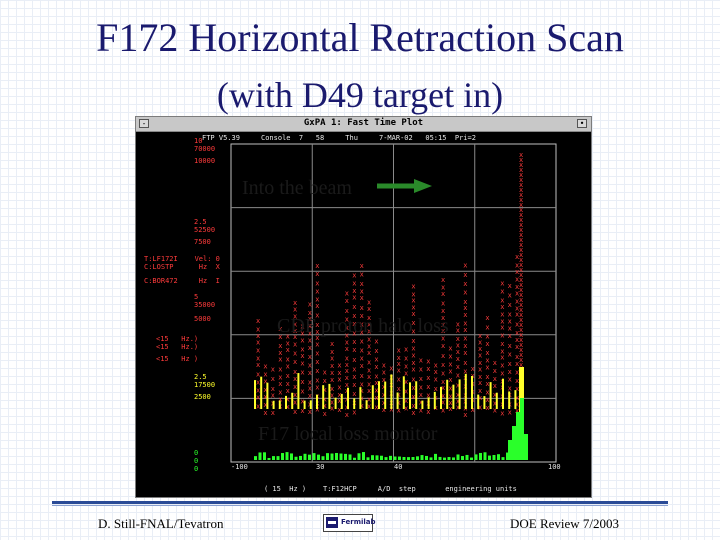  I want to click on rate-2: <15 Hz.), so click(177, 347).